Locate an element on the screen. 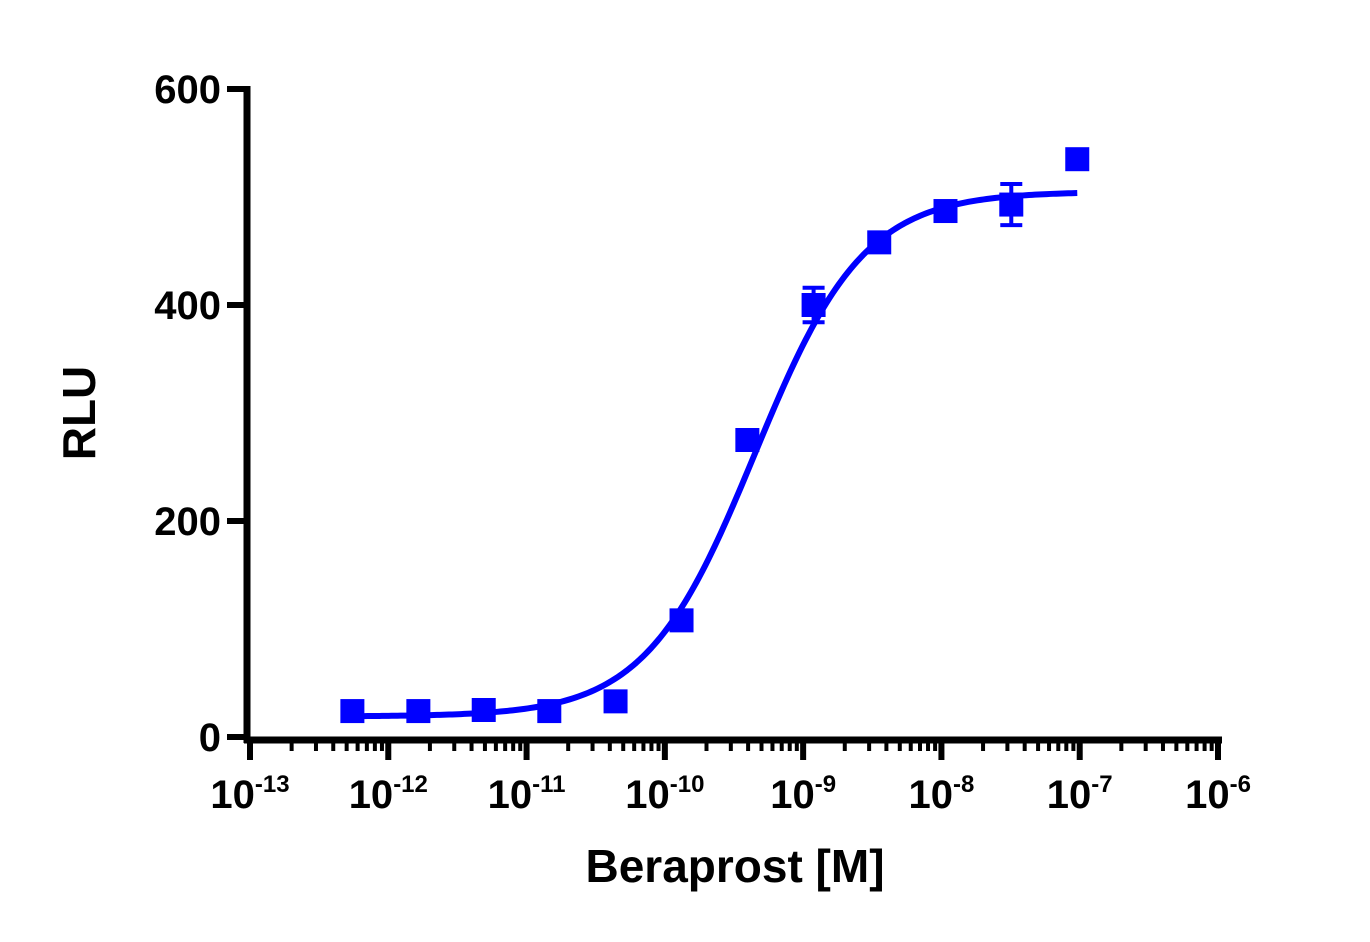 Image resolution: width=1370 pixels, height=942 pixels. x-tick-label: 10⁻¹¹ is located at coordinates (527, 794).